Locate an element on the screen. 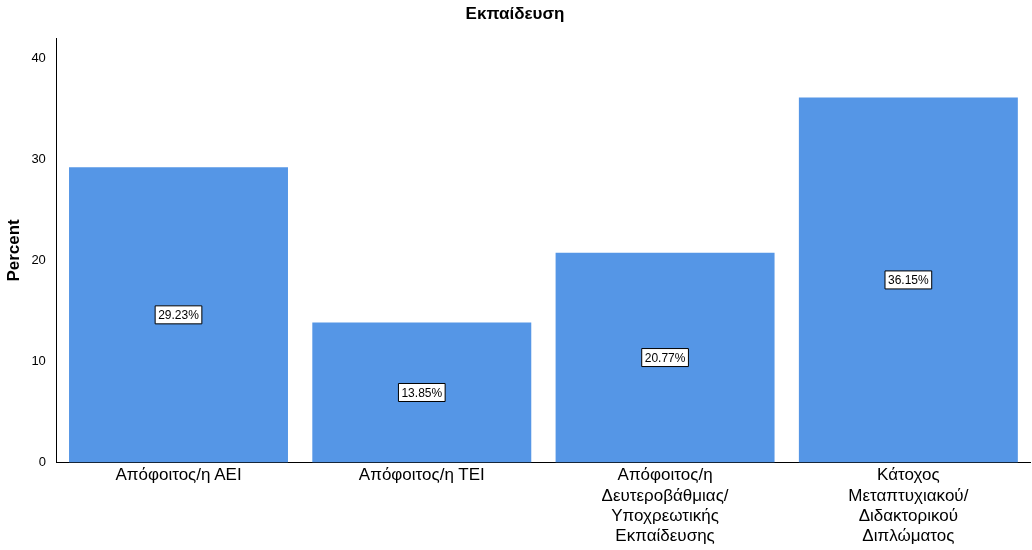  x-tick-label: Κάτοχος Μεταπτυχιακού/ Διδακτορικού Διπλώματος is located at coordinates (908, 505).